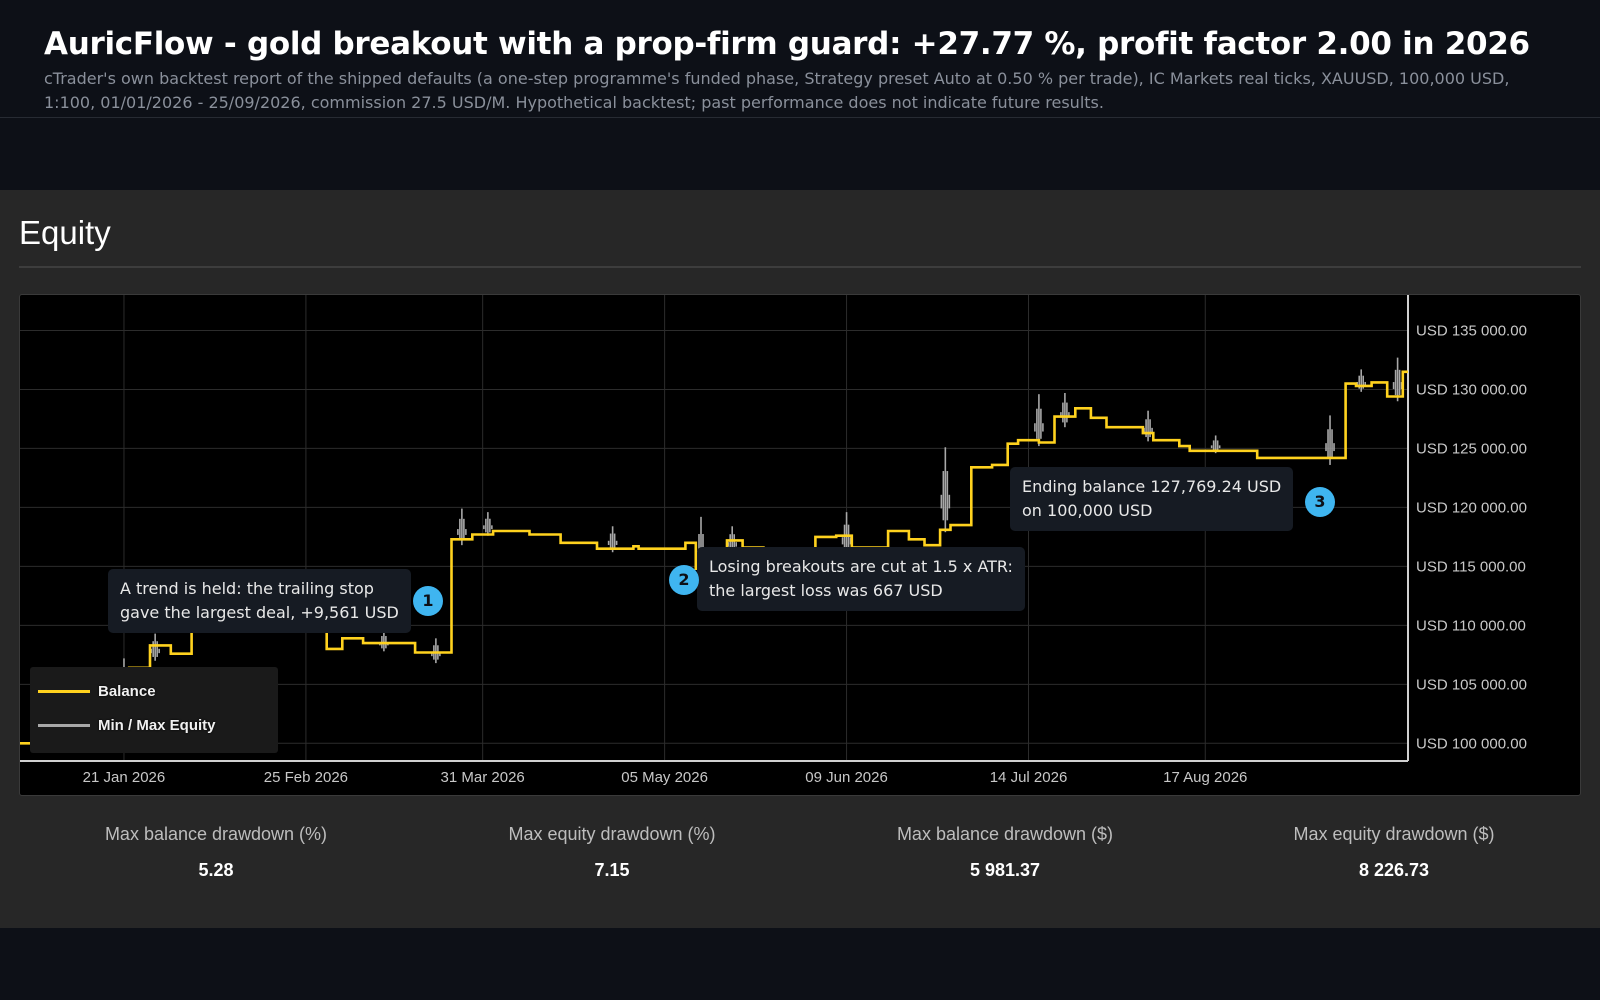 Image resolution: width=1600 pixels, height=1000 pixels. I want to click on x-tick-label: 17 Aug 2026, so click(1205, 777).